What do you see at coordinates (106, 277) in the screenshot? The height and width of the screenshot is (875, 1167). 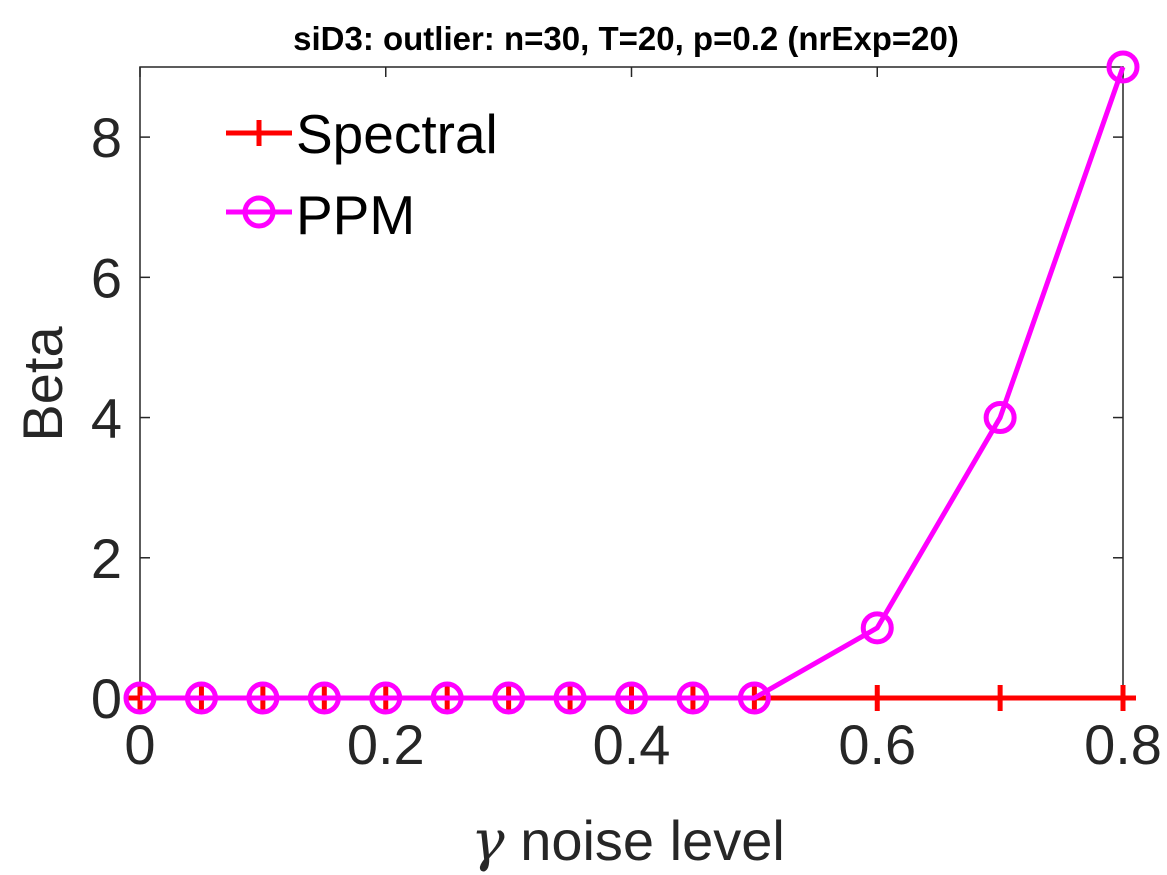 I see `y-tick-label: 6` at bounding box center [106, 277].